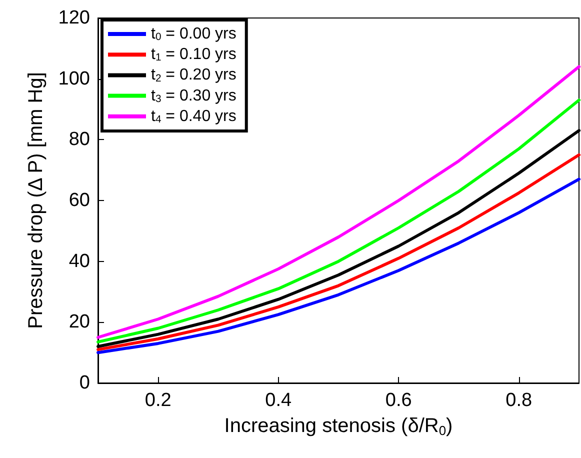 Image resolution: width=581 pixels, height=458 pixels. Describe the element at coordinates (79, 139) in the screenshot. I see `y-tick-label: 80` at that location.